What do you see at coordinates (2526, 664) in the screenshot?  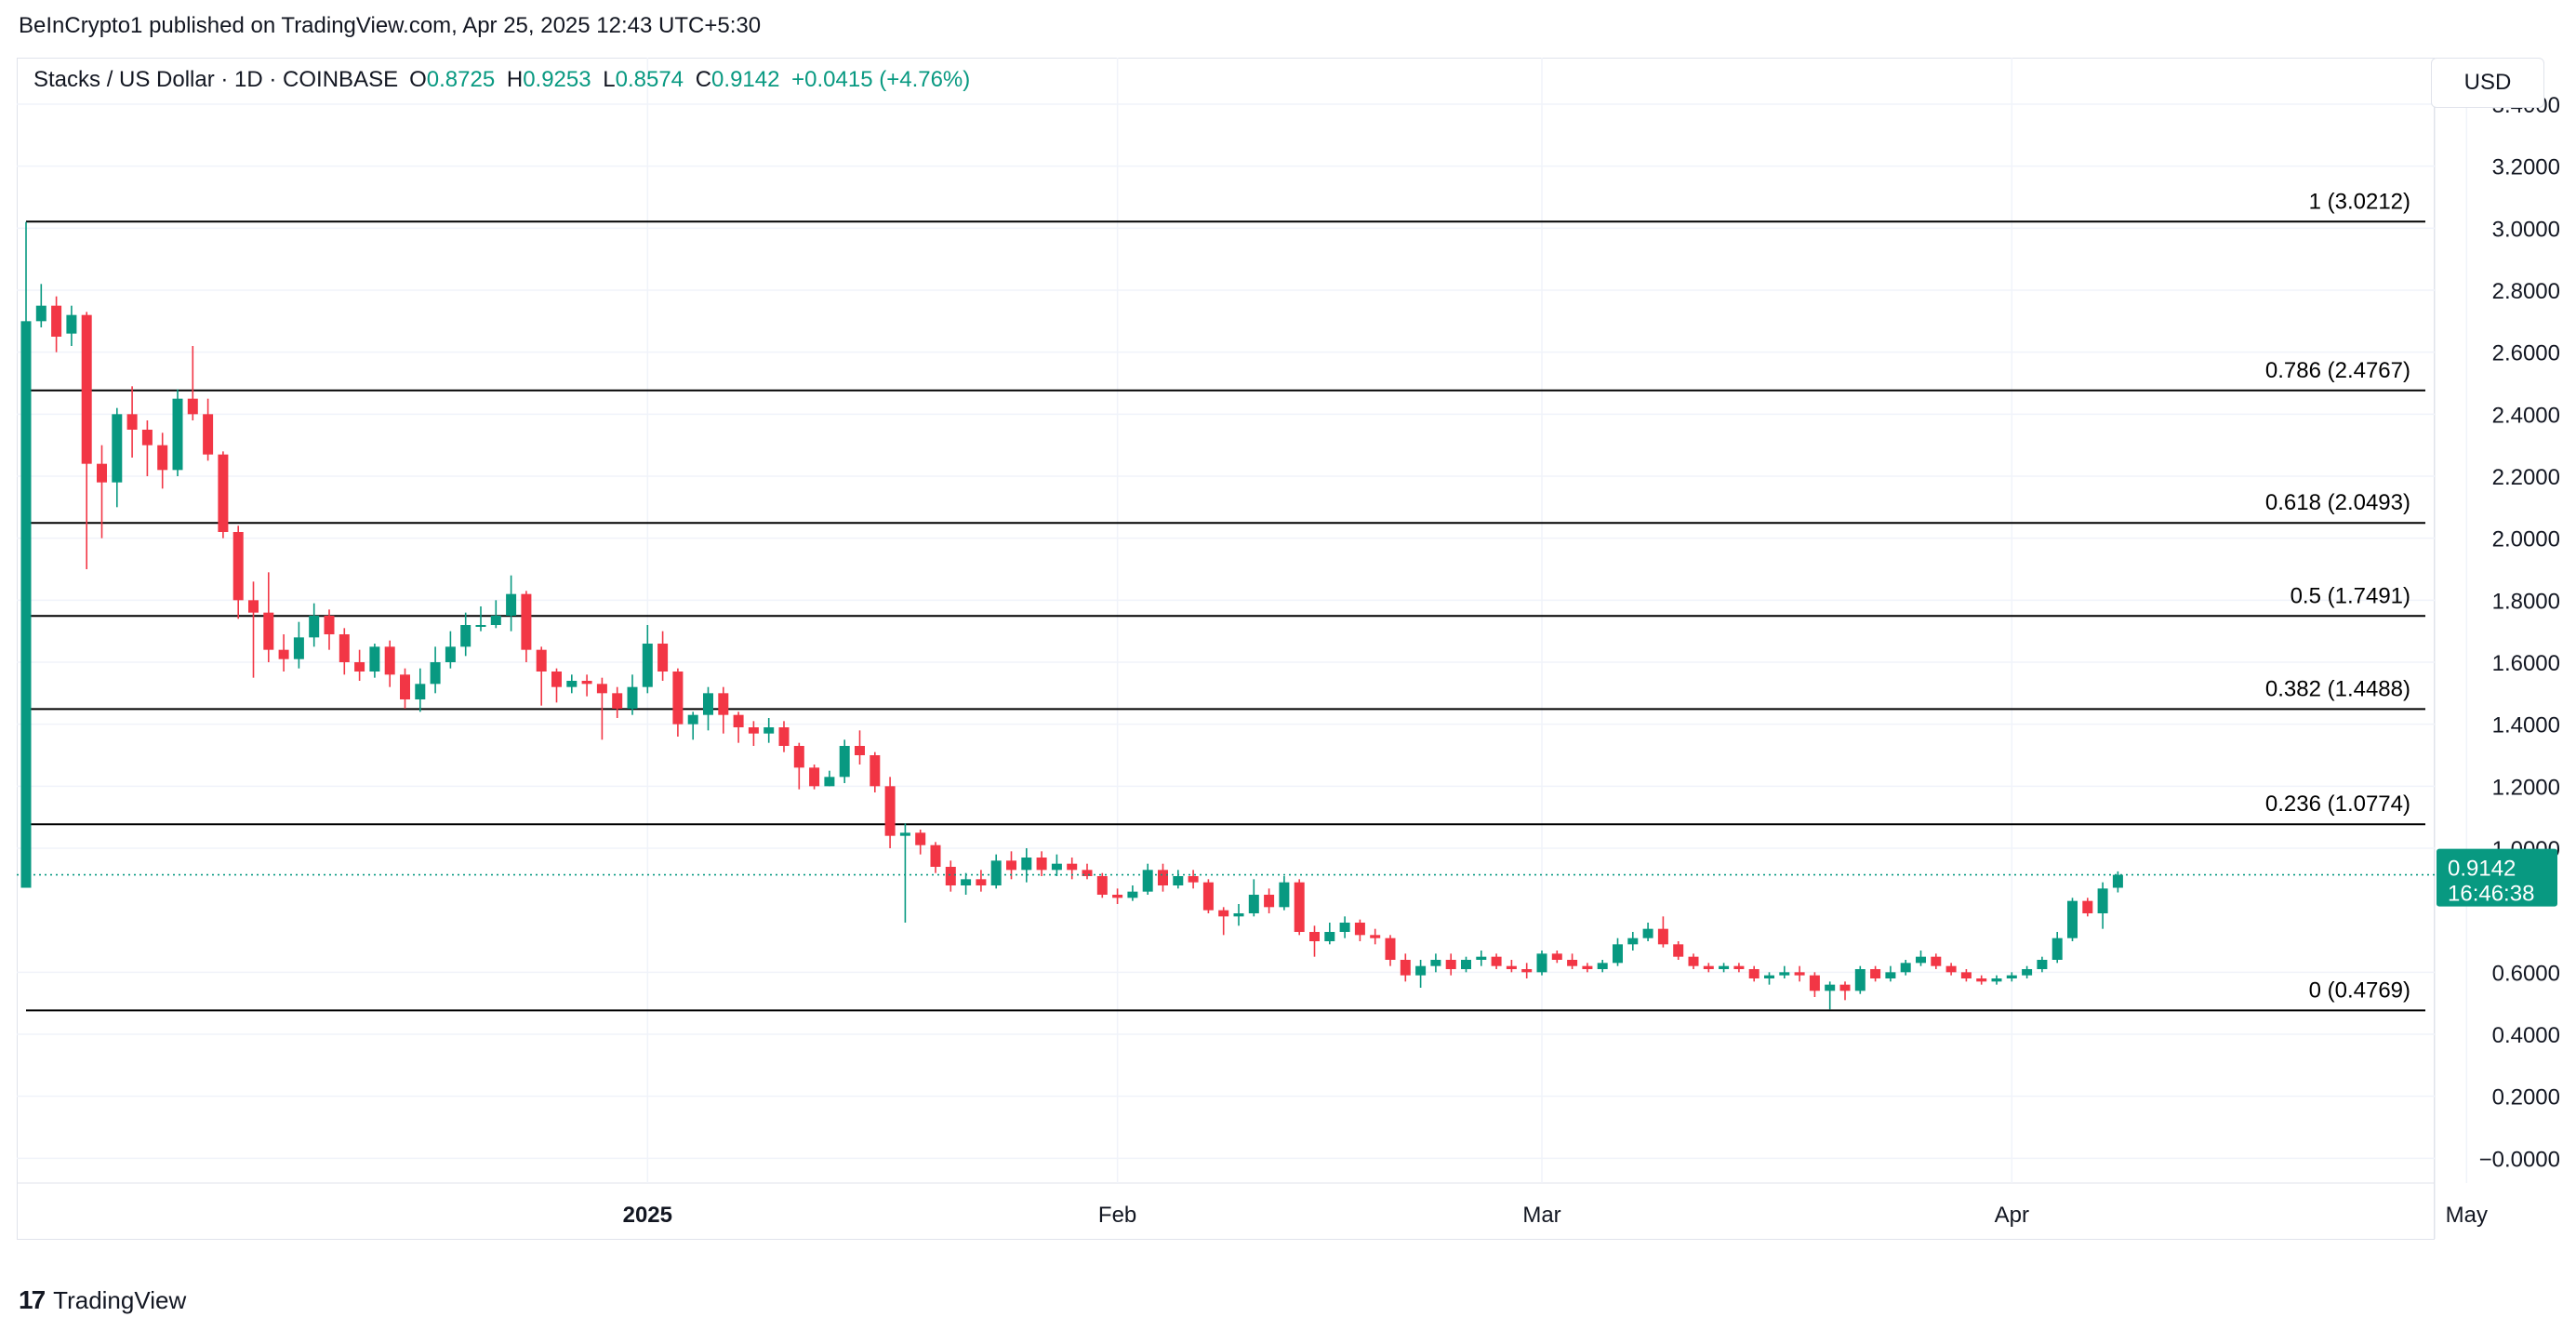 I see `y-tick-label: 1.6000` at bounding box center [2526, 664].